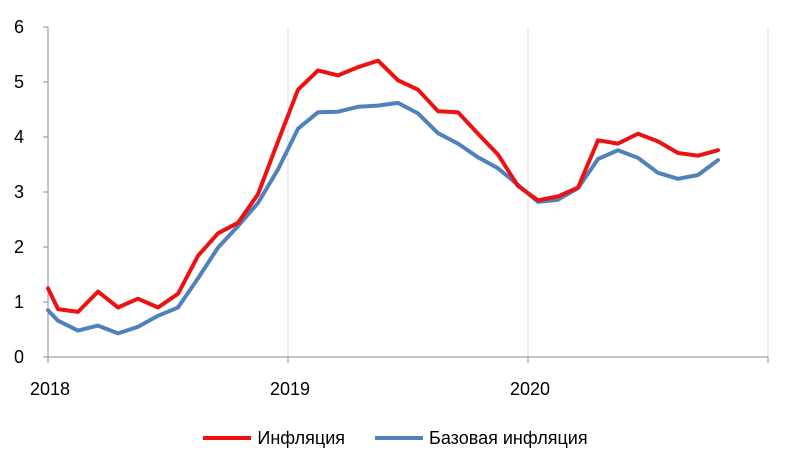  I want to click on y-tick-label-0: 0, so click(19, 357).